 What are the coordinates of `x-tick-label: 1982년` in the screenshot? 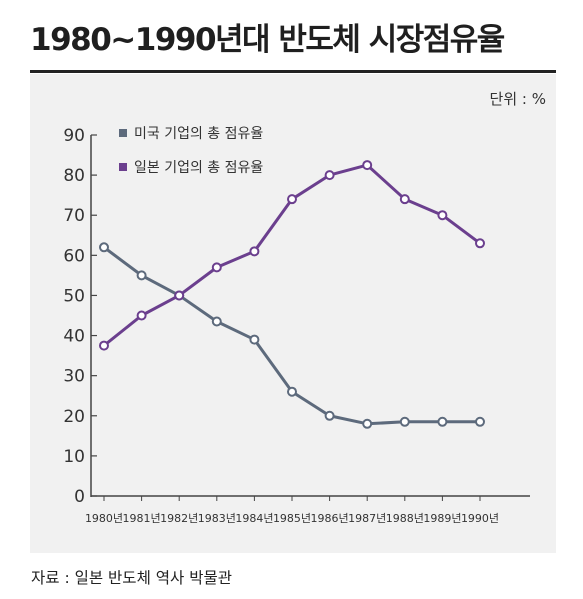 It's located at (179, 518).